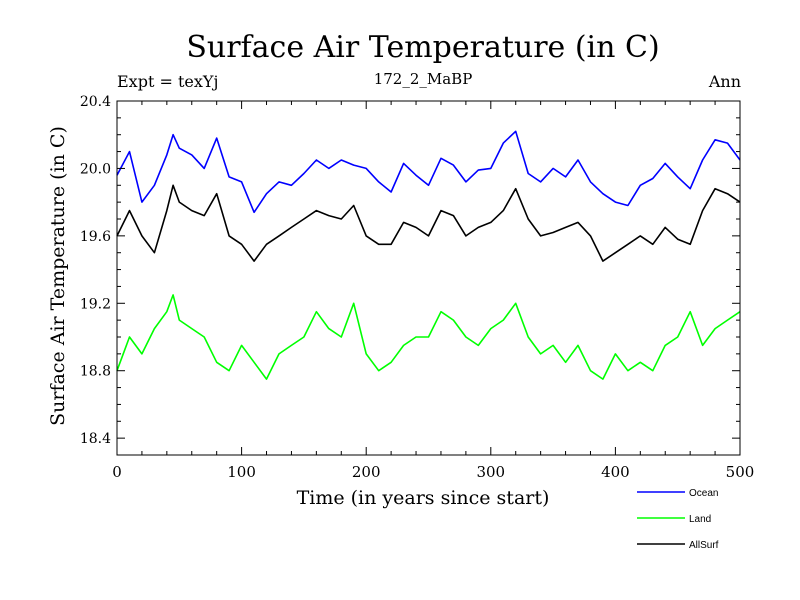  What do you see at coordinates (428, 337) in the screenshot?
I see `series-line-land` at bounding box center [428, 337].